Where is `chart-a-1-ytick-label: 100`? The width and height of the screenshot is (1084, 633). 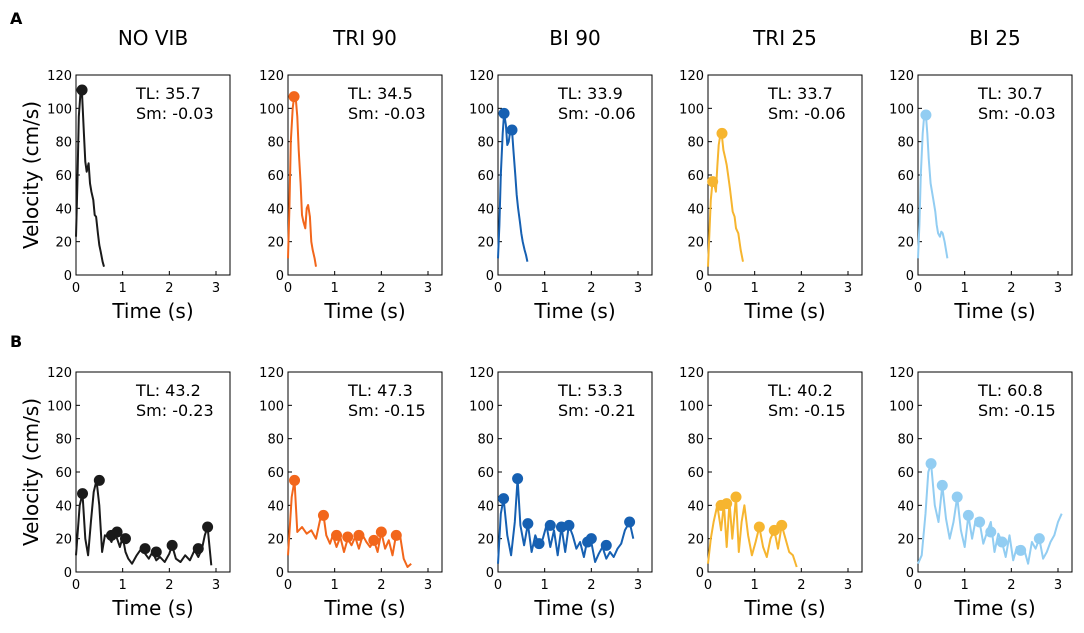 chart-a-1-ytick-label: 100 is located at coordinates (59, 109).